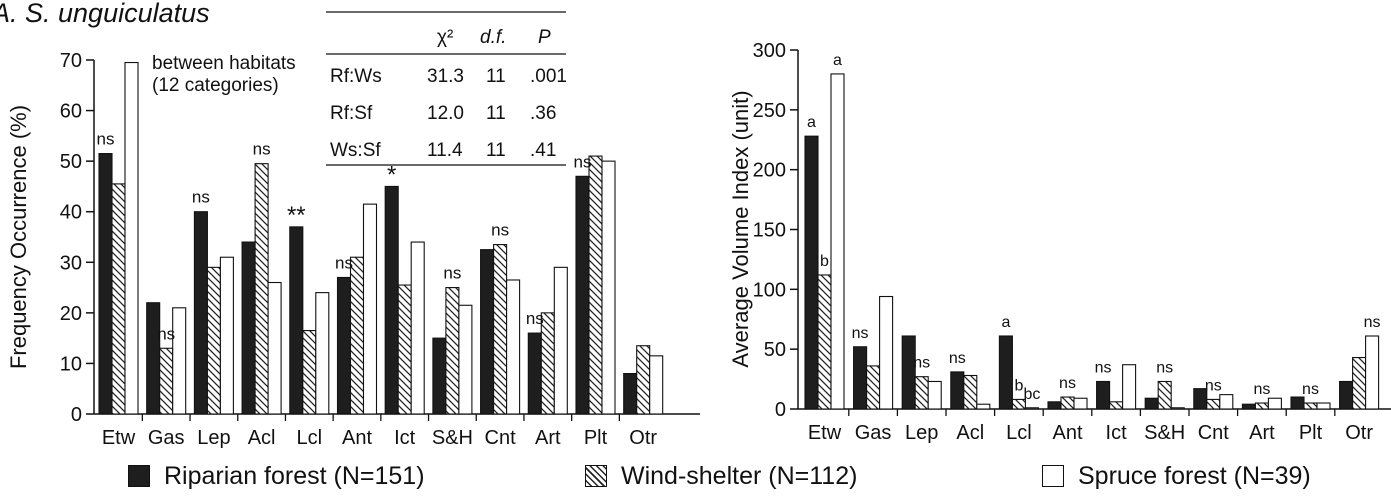 This screenshot has height=498, width=1391. Describe the element at coordinates (769, 231) in the screenshot. I see `y-tick-label: 150` at that location.